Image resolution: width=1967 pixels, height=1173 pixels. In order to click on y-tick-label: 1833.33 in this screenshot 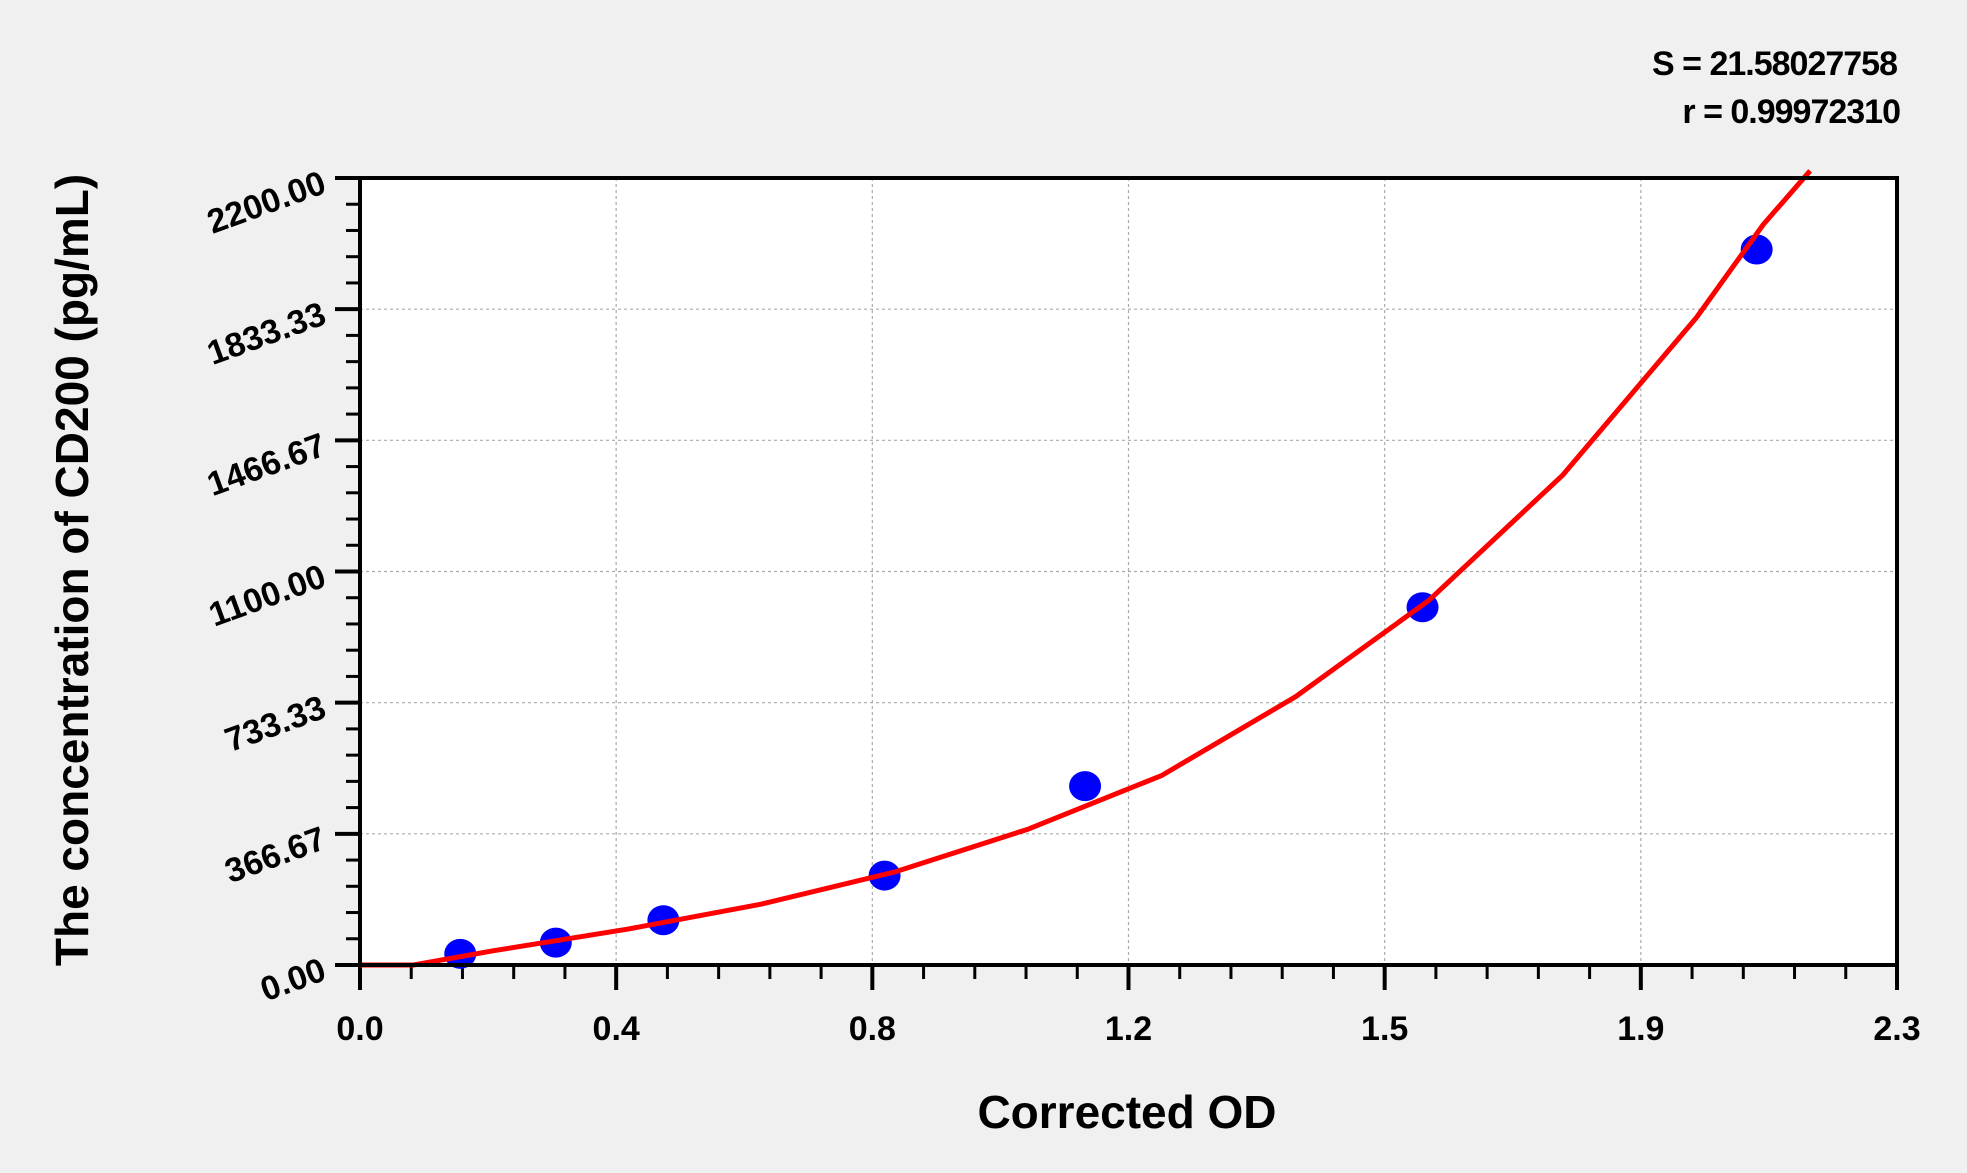, I will do `click(266, 334)`.